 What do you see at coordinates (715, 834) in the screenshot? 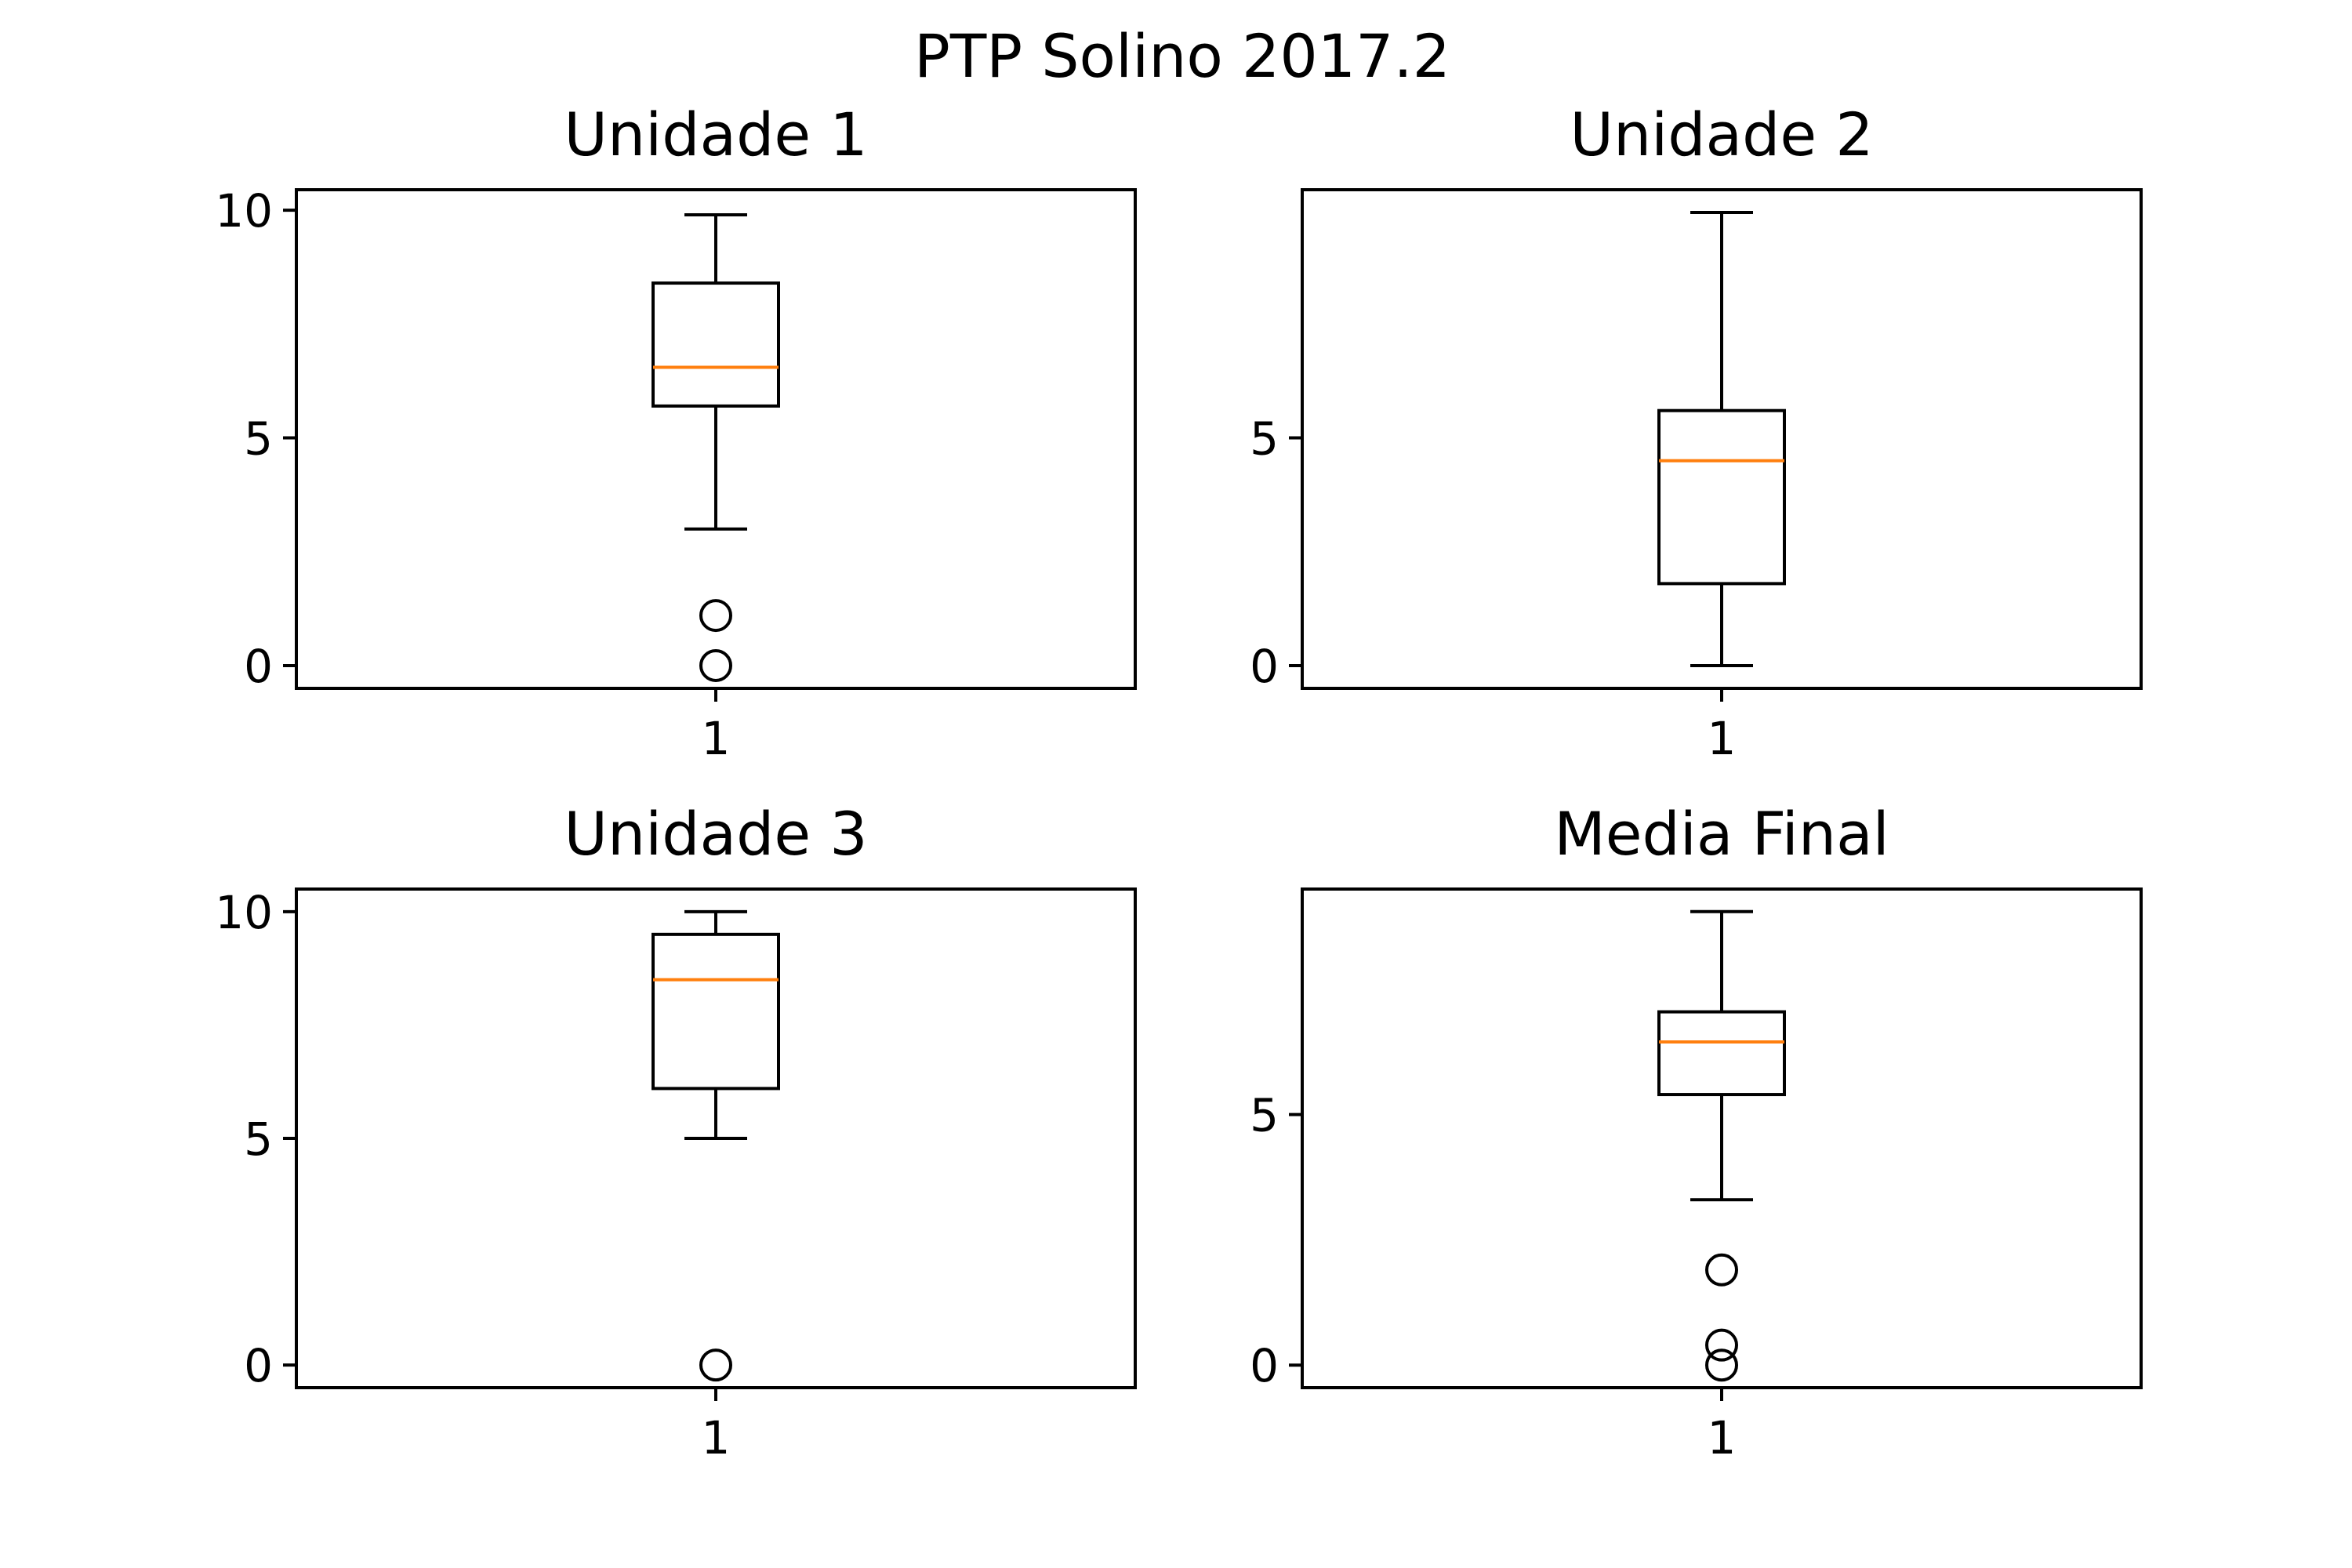
I see `subplot-title: Unidade 3` at bounding box center [715, 834].